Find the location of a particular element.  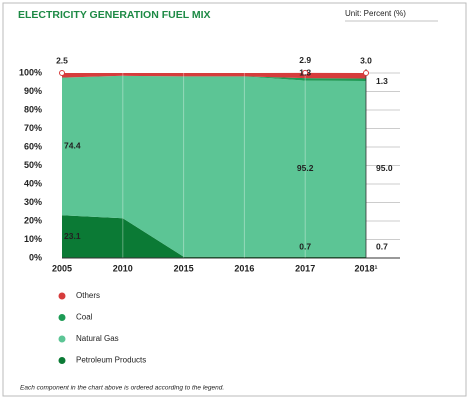

x-tick-label: 2018¹ is located at coordinates (365, 268).